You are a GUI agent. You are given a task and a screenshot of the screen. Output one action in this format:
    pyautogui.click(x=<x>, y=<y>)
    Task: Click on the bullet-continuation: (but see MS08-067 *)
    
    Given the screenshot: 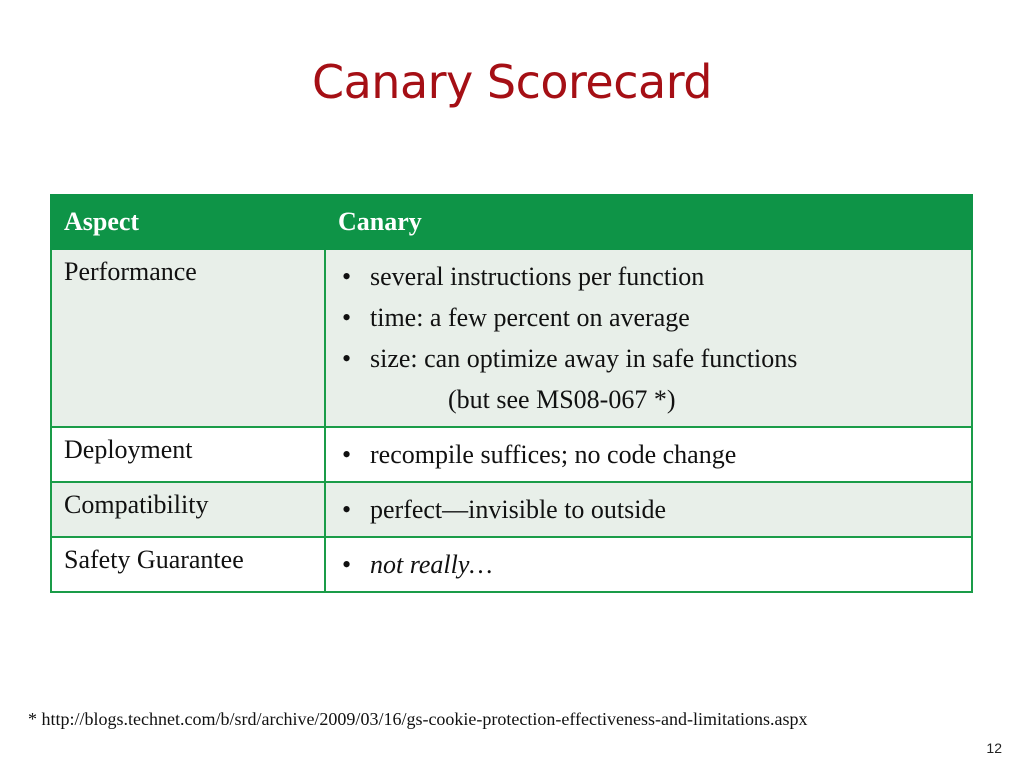 What is the action you would take?
    pyautogui.click(x=562, y=399)
    